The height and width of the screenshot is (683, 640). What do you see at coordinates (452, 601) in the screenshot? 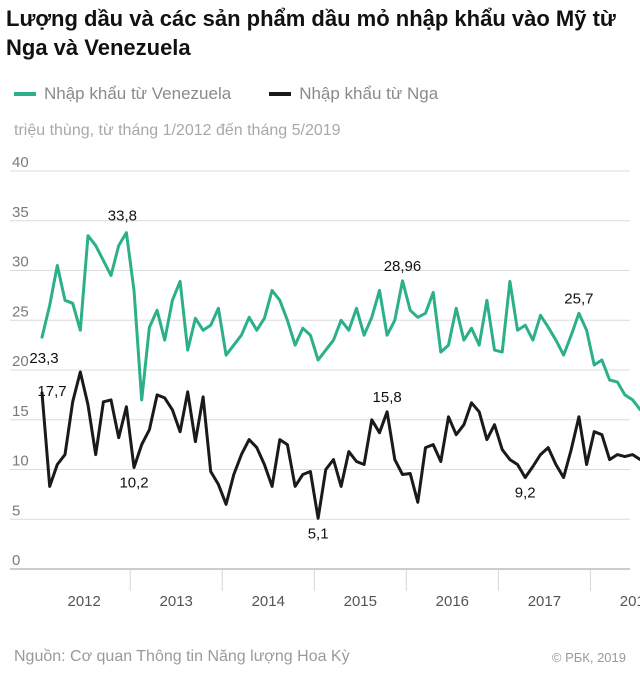
I see `x-tick-label-2016: 2016` at bounding box center [452, 601].